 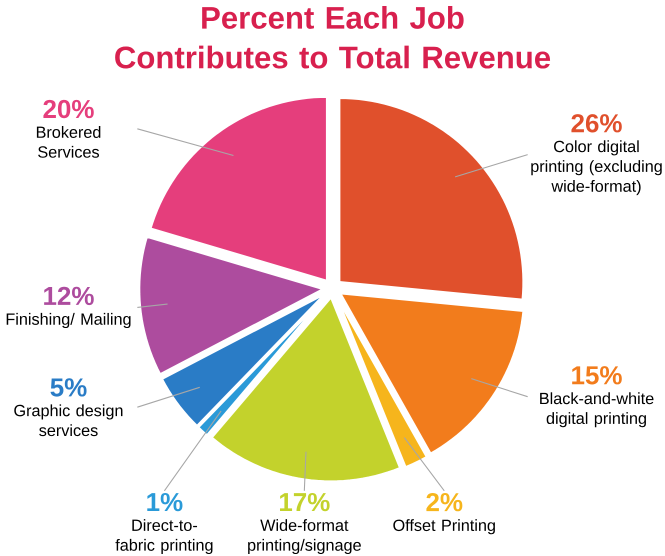 What do you see at coordinates (597, 410) in the screenshot?
I see `slice-label: Black-and-white digital printing` at bounding box center [597, 410].